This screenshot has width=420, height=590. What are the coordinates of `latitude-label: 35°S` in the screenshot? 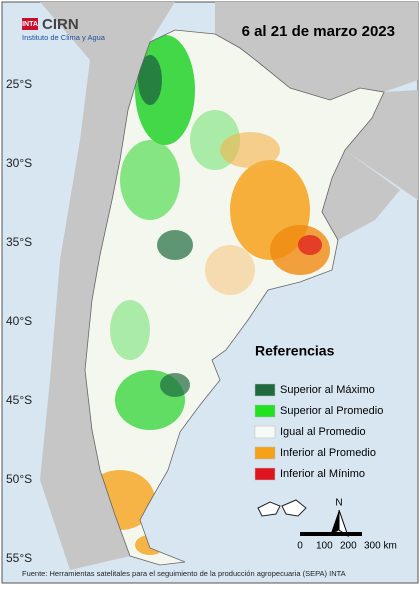 It's located at (19, 242).